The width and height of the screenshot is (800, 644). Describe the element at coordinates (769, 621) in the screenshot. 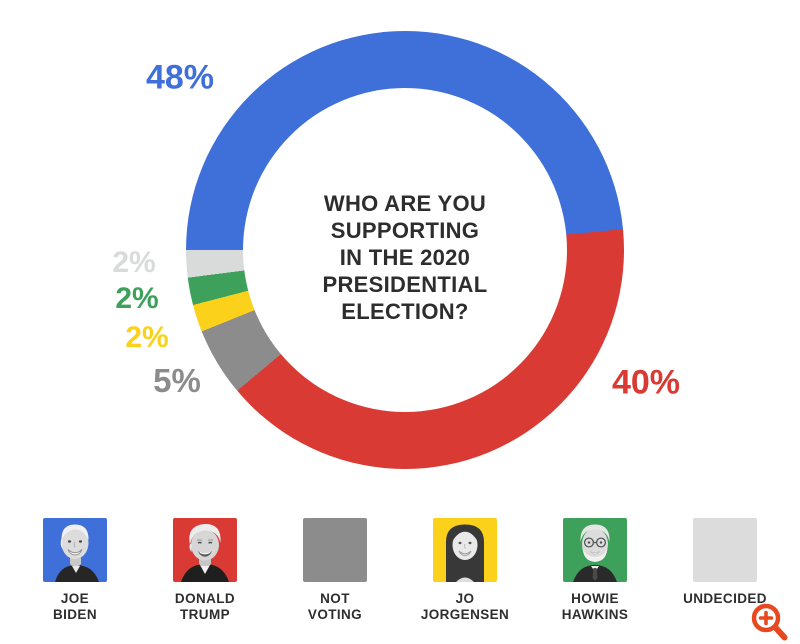

I see `zoom-in-icon` at that location.